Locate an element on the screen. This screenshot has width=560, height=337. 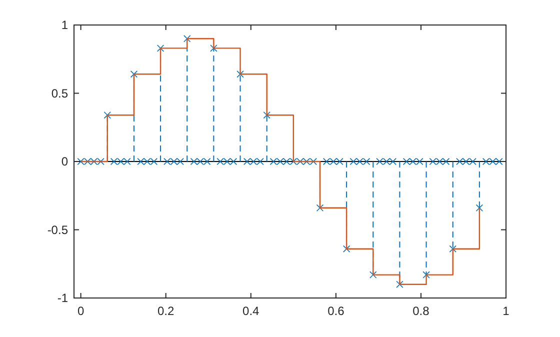
x-tick-label: 1 is located at coordinates (506, 311).